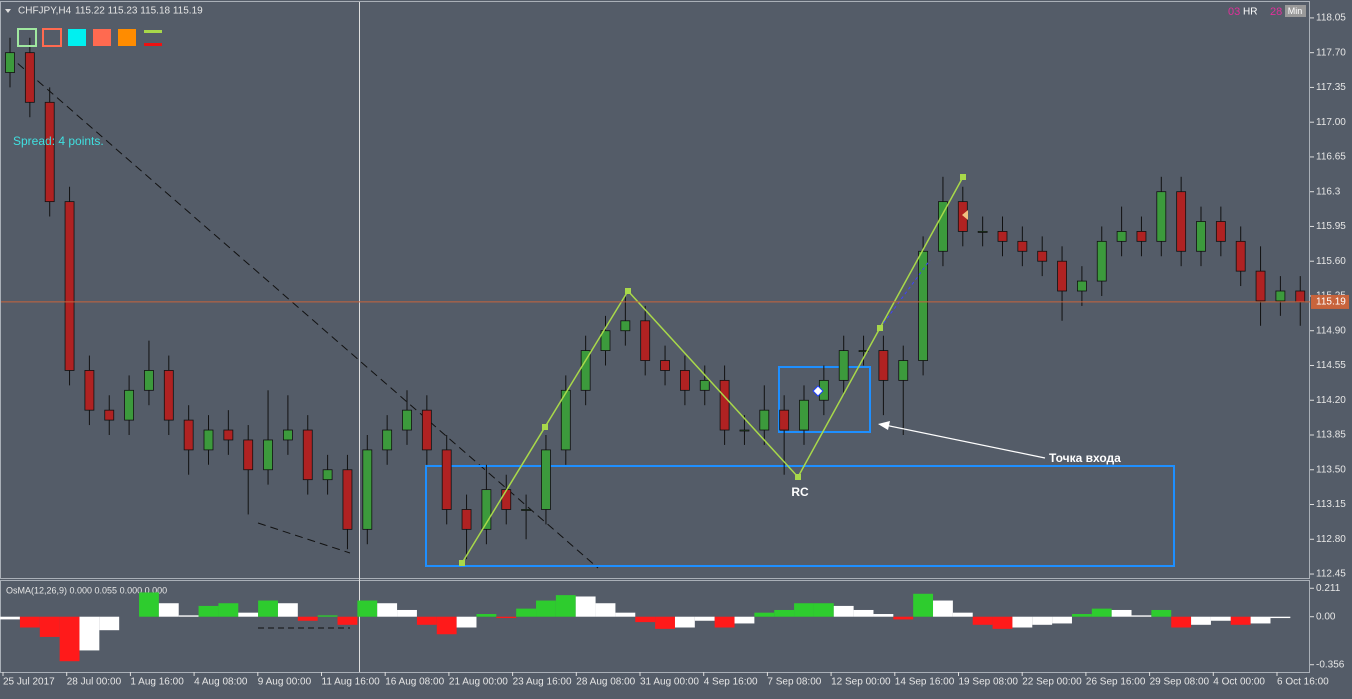 The image size is (1352, 699). I want to click on x-tick-label: 4 Oct 00:00, so click(1239, 682).